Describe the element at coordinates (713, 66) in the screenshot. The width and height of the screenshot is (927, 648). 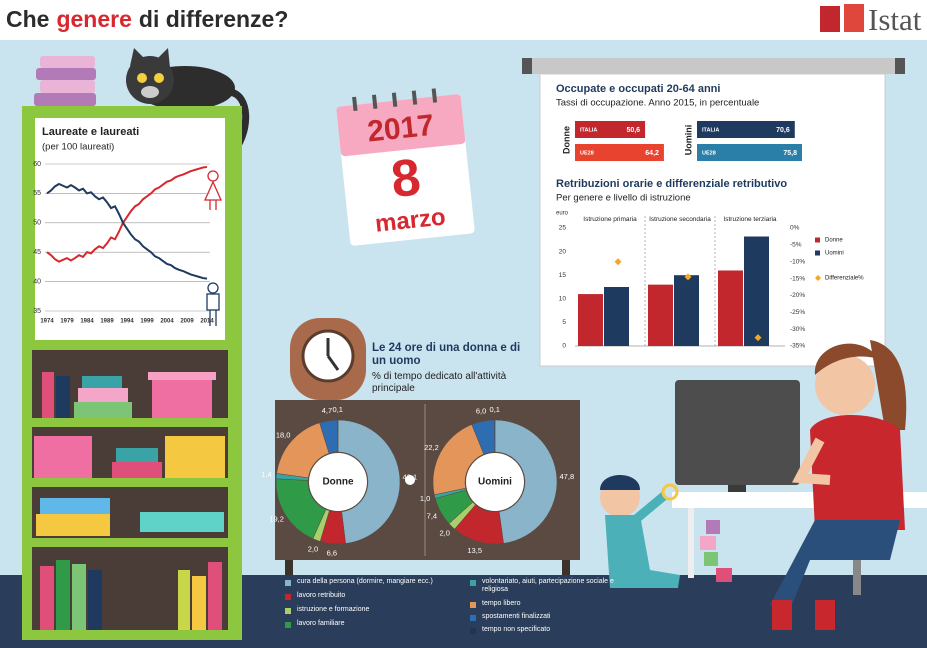
I see `whiteboard-bar` at that location.